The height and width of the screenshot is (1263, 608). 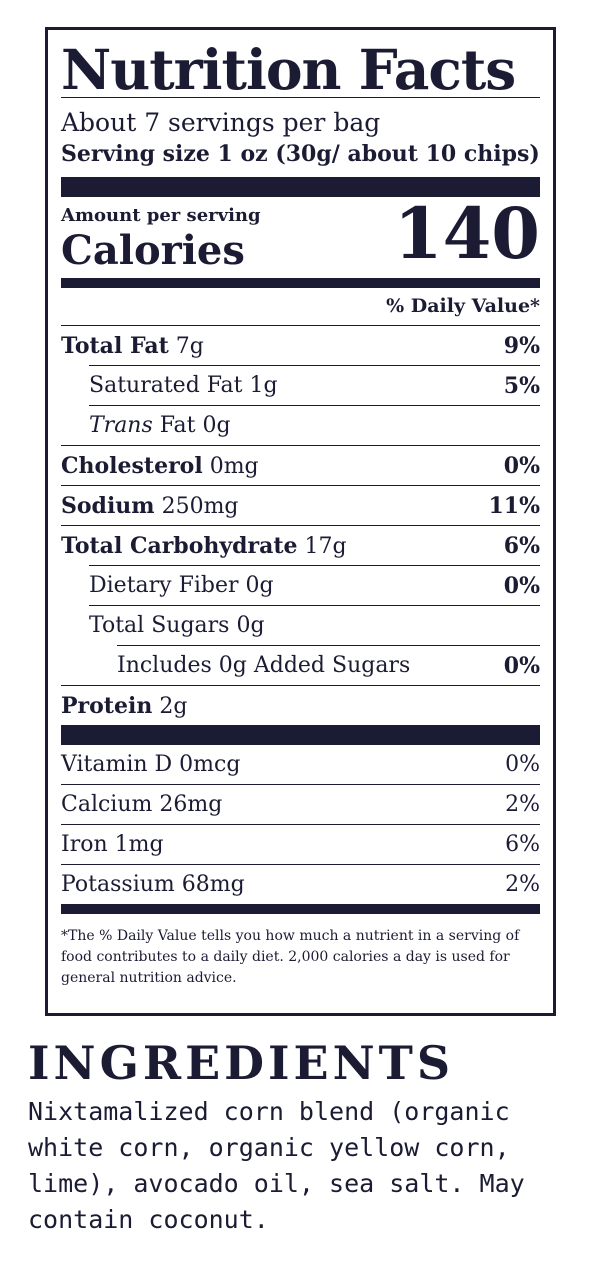 I want to click on nutrient-pct: 5%, so click(x=521, y=385).